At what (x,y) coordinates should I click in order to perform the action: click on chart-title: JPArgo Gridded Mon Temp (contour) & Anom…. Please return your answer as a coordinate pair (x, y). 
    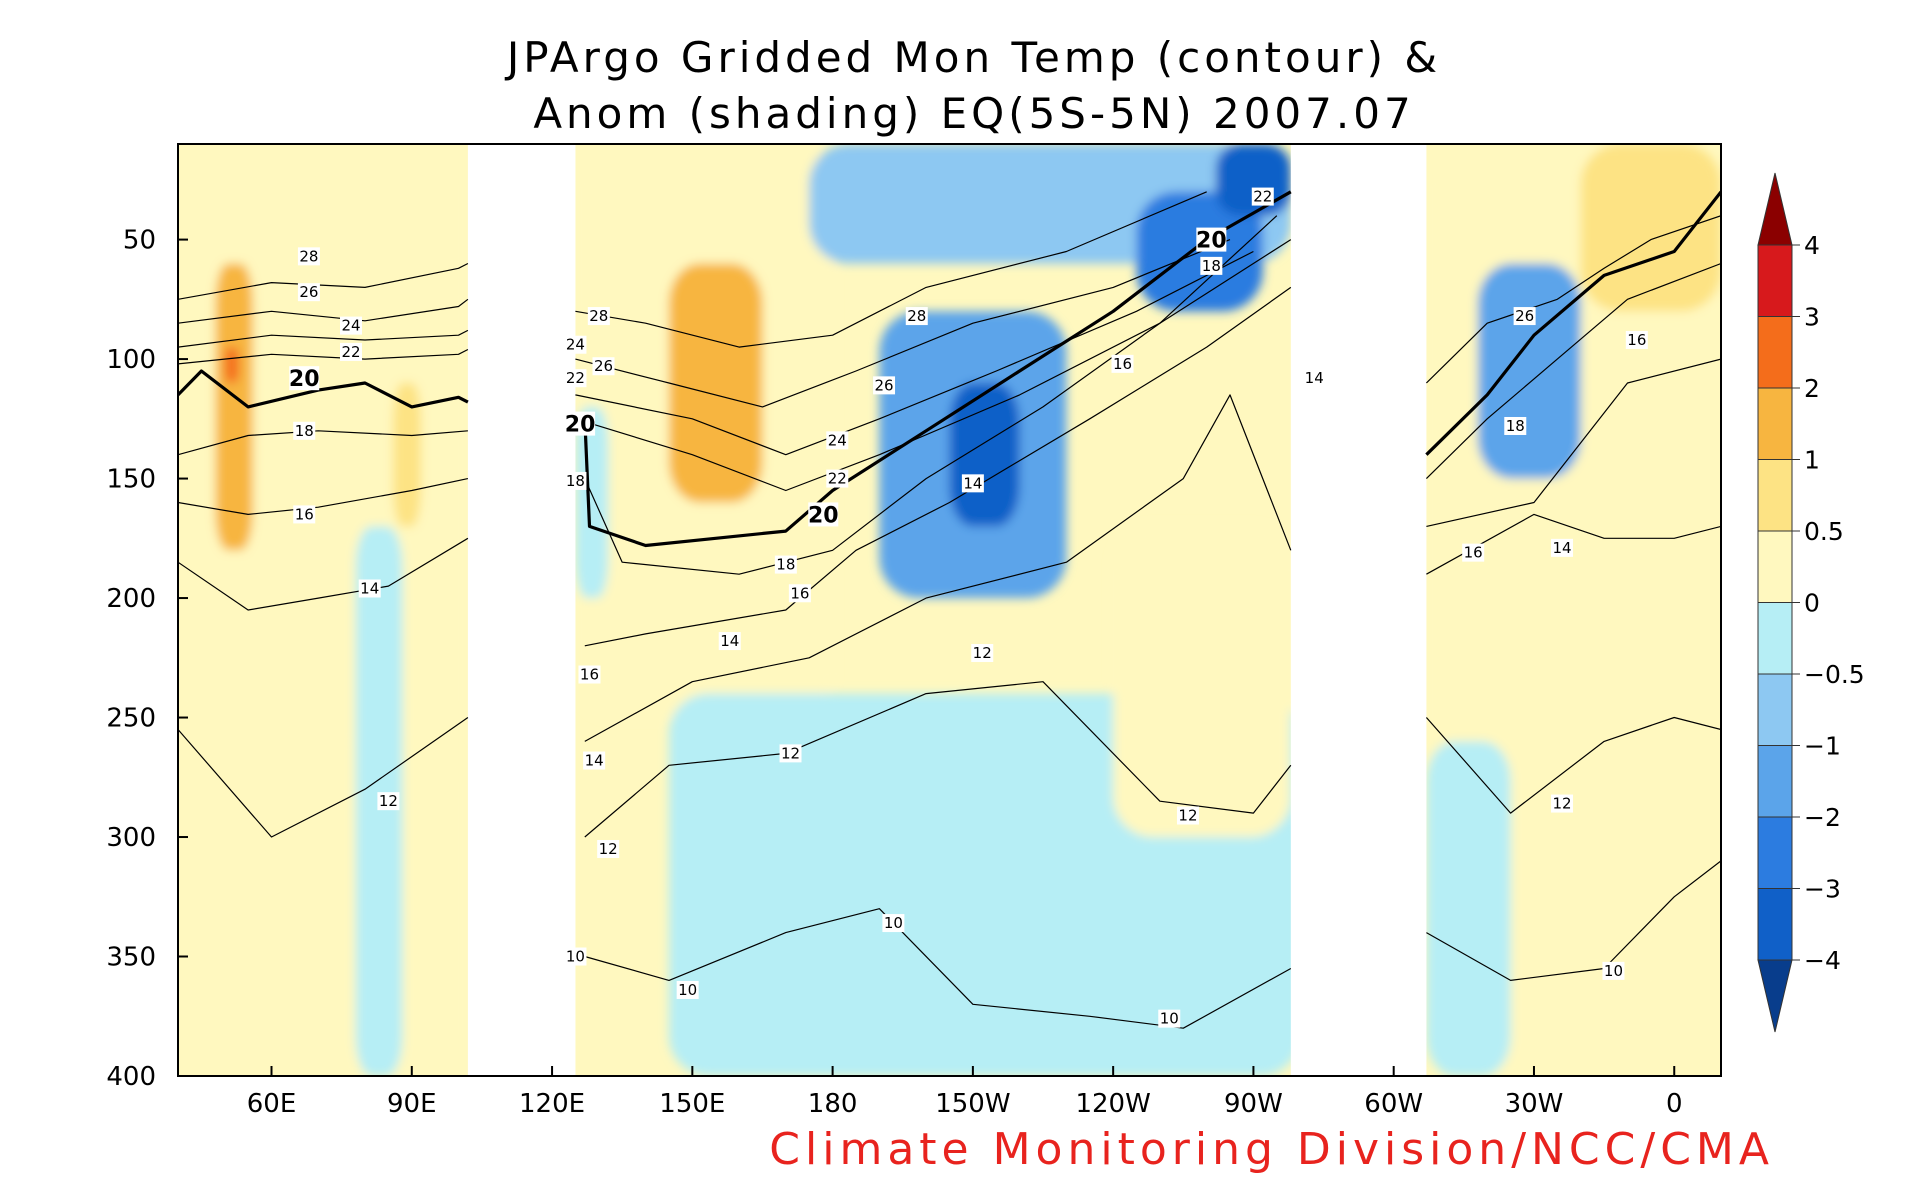
    Looking at the image, I should click on (972, 85).